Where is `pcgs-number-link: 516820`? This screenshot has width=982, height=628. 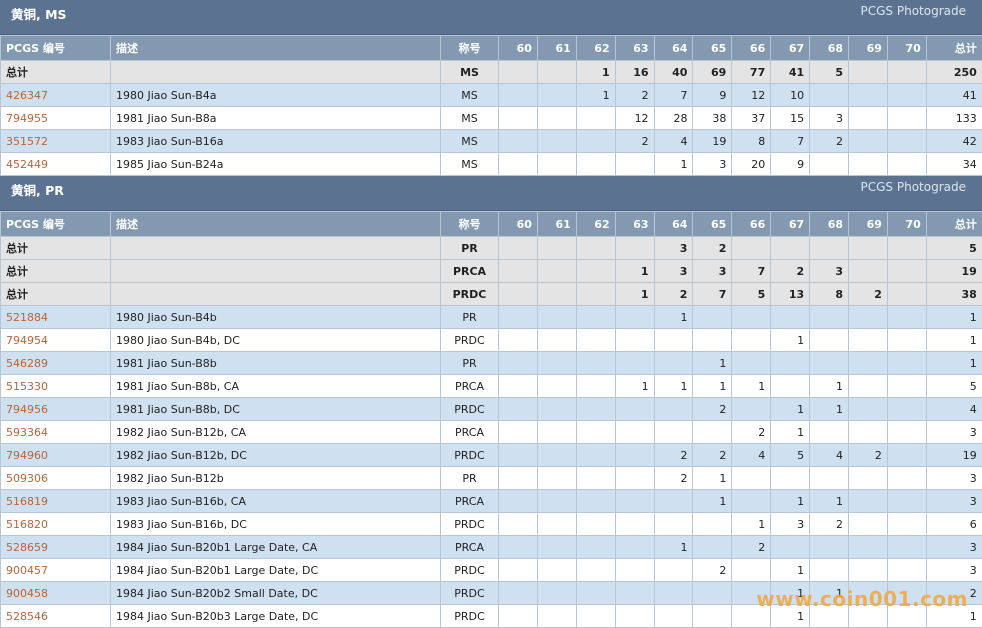 pcgs-number-link: 516820 is located at coordinates (27, 524).